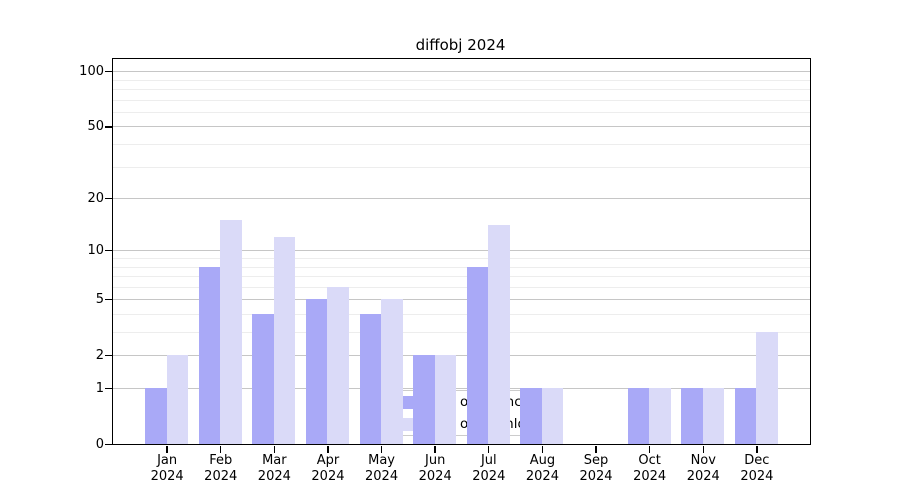 This screenshot has width=900, height=500. I want to click on x-tick-nov, so click(703, 449).